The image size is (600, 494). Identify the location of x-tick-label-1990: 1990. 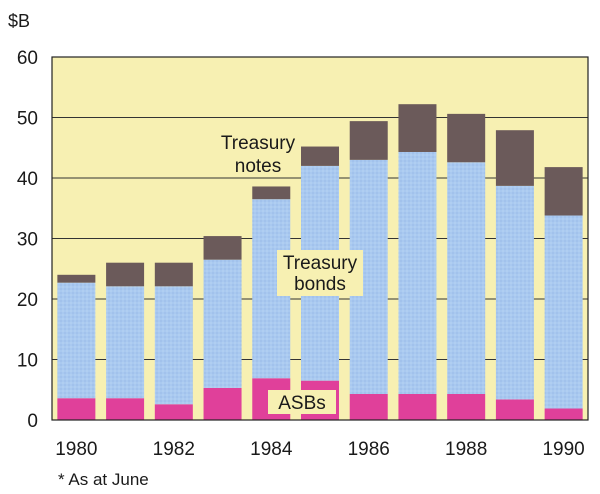
(563, 449).